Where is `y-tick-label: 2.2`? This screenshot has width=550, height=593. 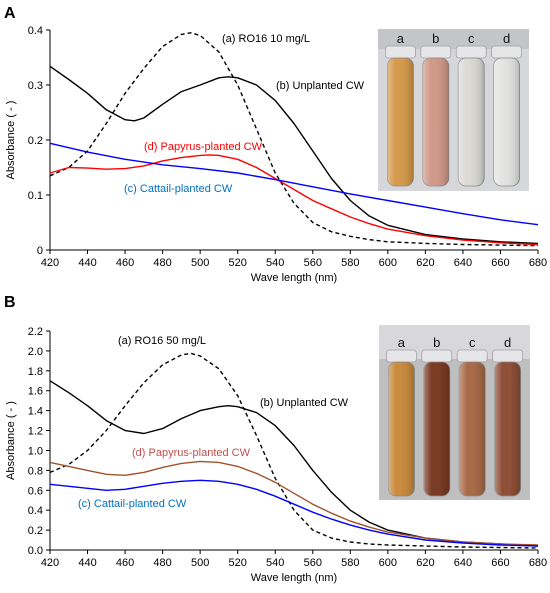 y-tick-label: 2.2 is located at coordinates (35, 332).